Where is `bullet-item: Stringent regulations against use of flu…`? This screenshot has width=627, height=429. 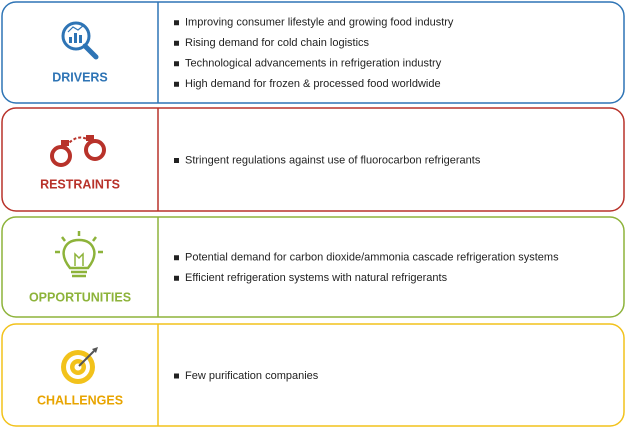 bullet-item: Stringent regulations against use of flu… is located at coordinates (333, 160).